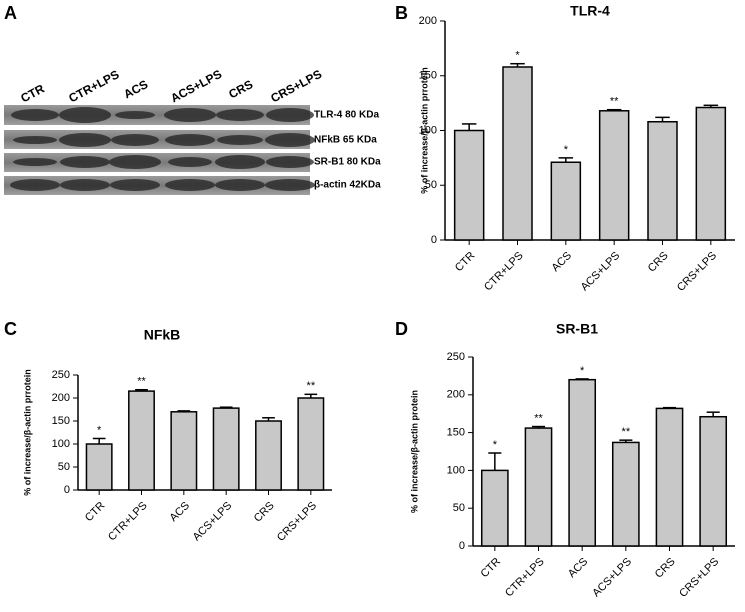 This screenshot has height=612, width=745. Describe the element at coordinates (196, 86) in the screenshot. I see `lane-label: ACS+LPS` at that location.